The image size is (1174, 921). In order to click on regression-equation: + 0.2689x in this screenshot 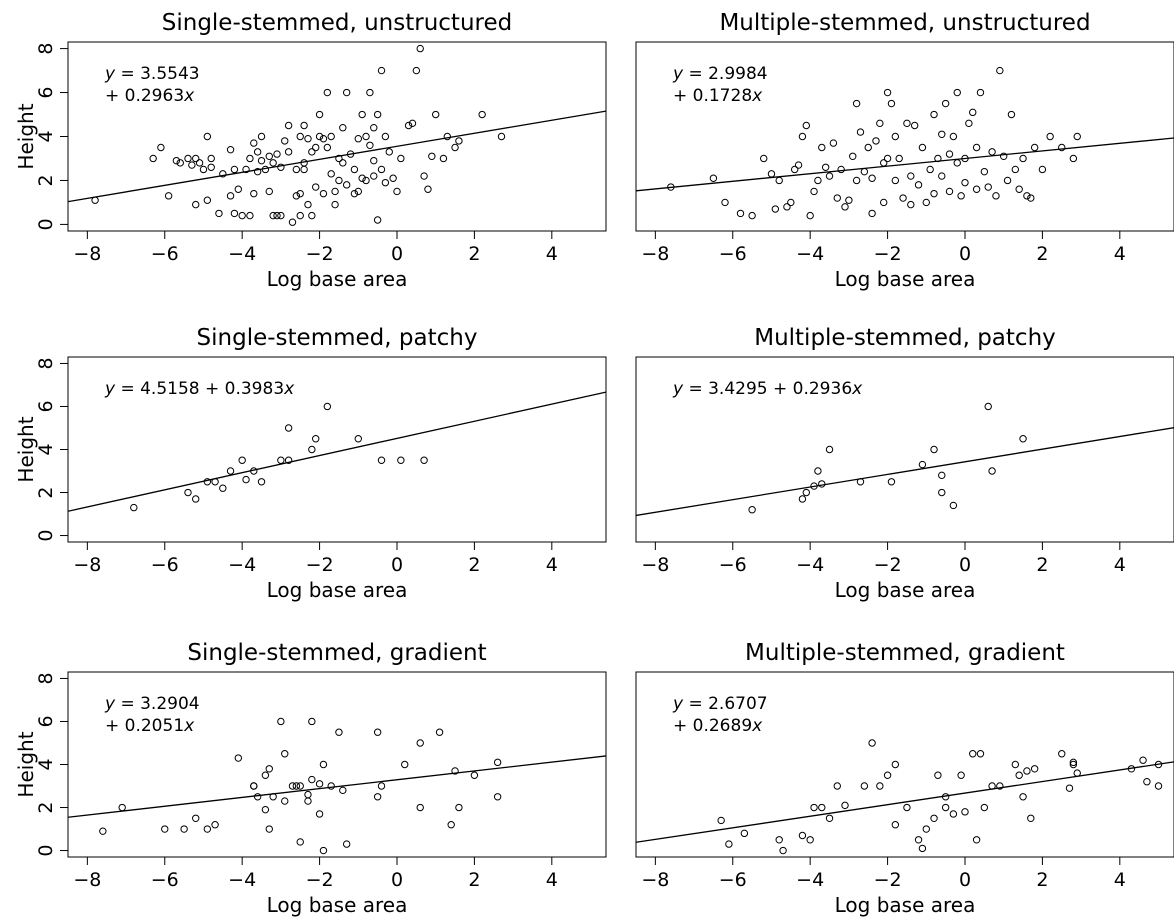, I will do `click(718, 726)`.